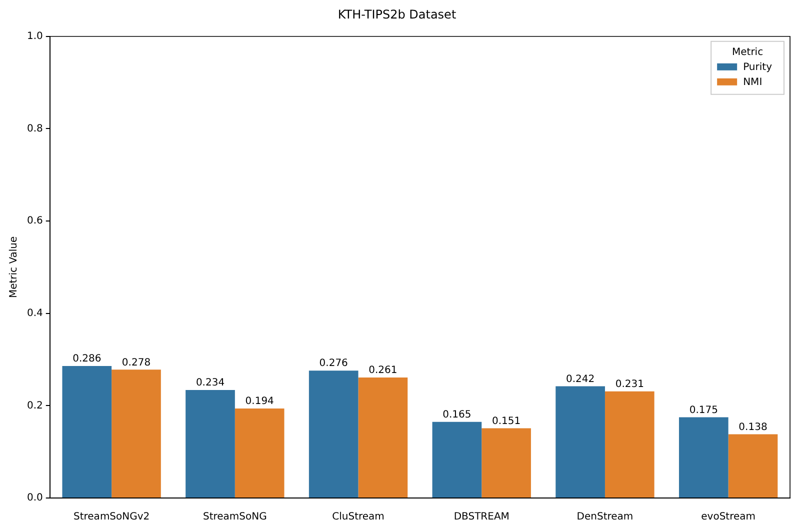  I want to click on data-label: 0.175, so click(703, 410).